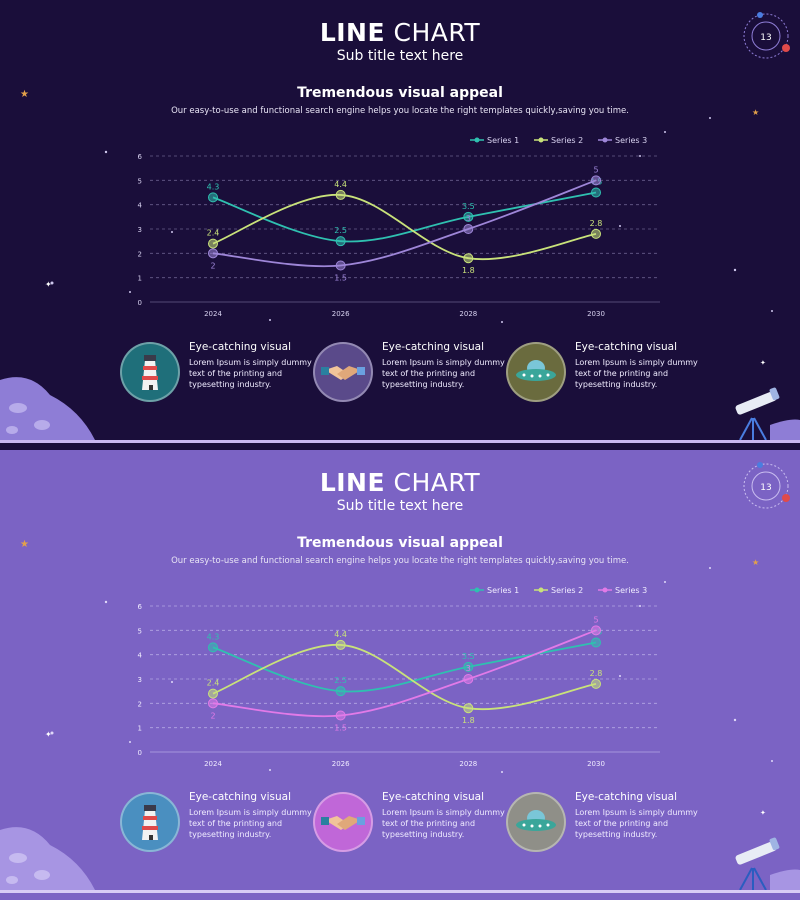 This screenshot has height=900, width=800. I want to click on lighthouse-icon, so click(150, 372).